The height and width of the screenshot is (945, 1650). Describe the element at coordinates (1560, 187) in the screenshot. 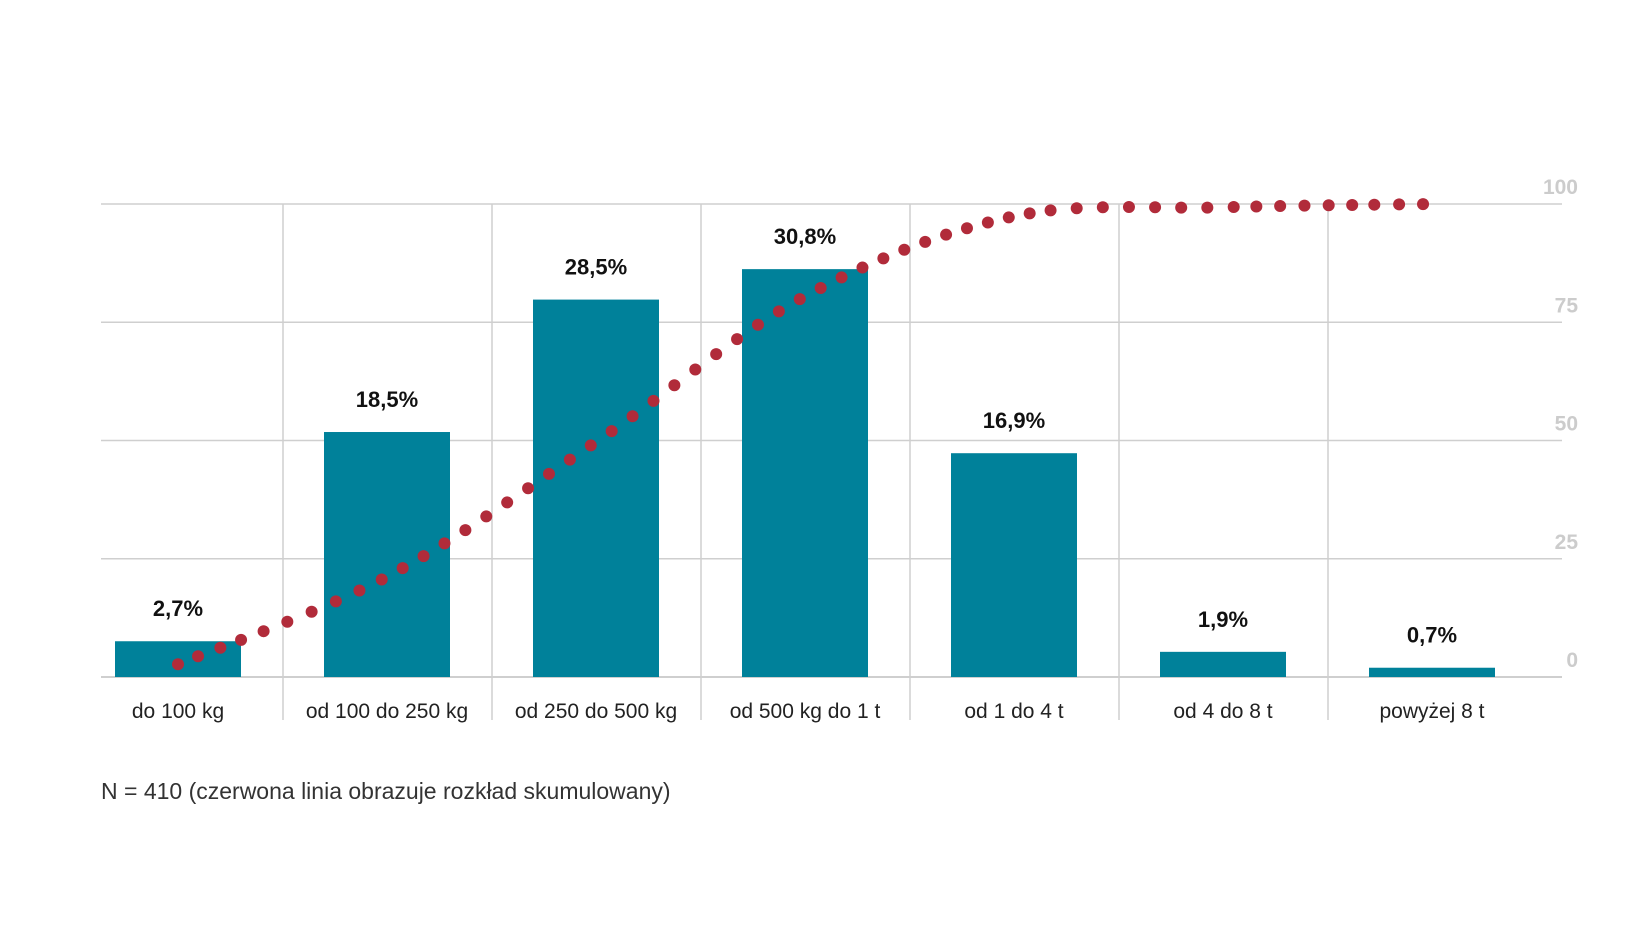

I see `y-tick-label: 100` at that location.